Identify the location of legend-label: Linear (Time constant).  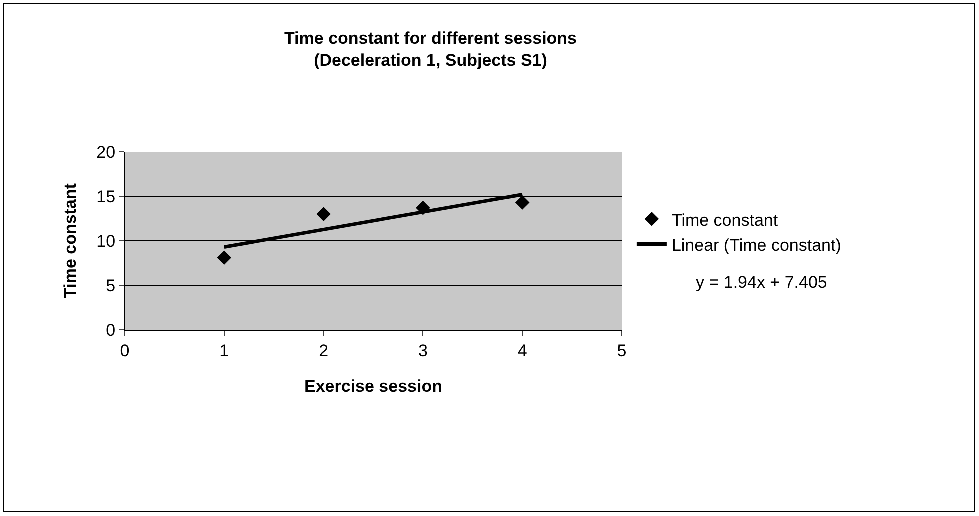
(757, 245).